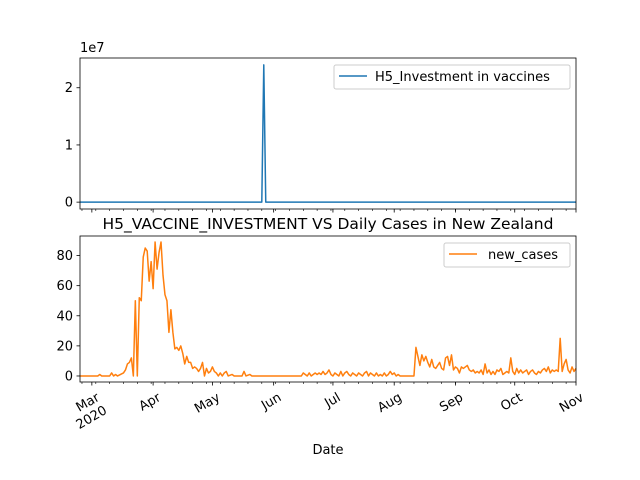 Image resolution: width=640 pixels, height=480 pixels. I want to click on top-y-tick-label: 1, so click(69, 145).